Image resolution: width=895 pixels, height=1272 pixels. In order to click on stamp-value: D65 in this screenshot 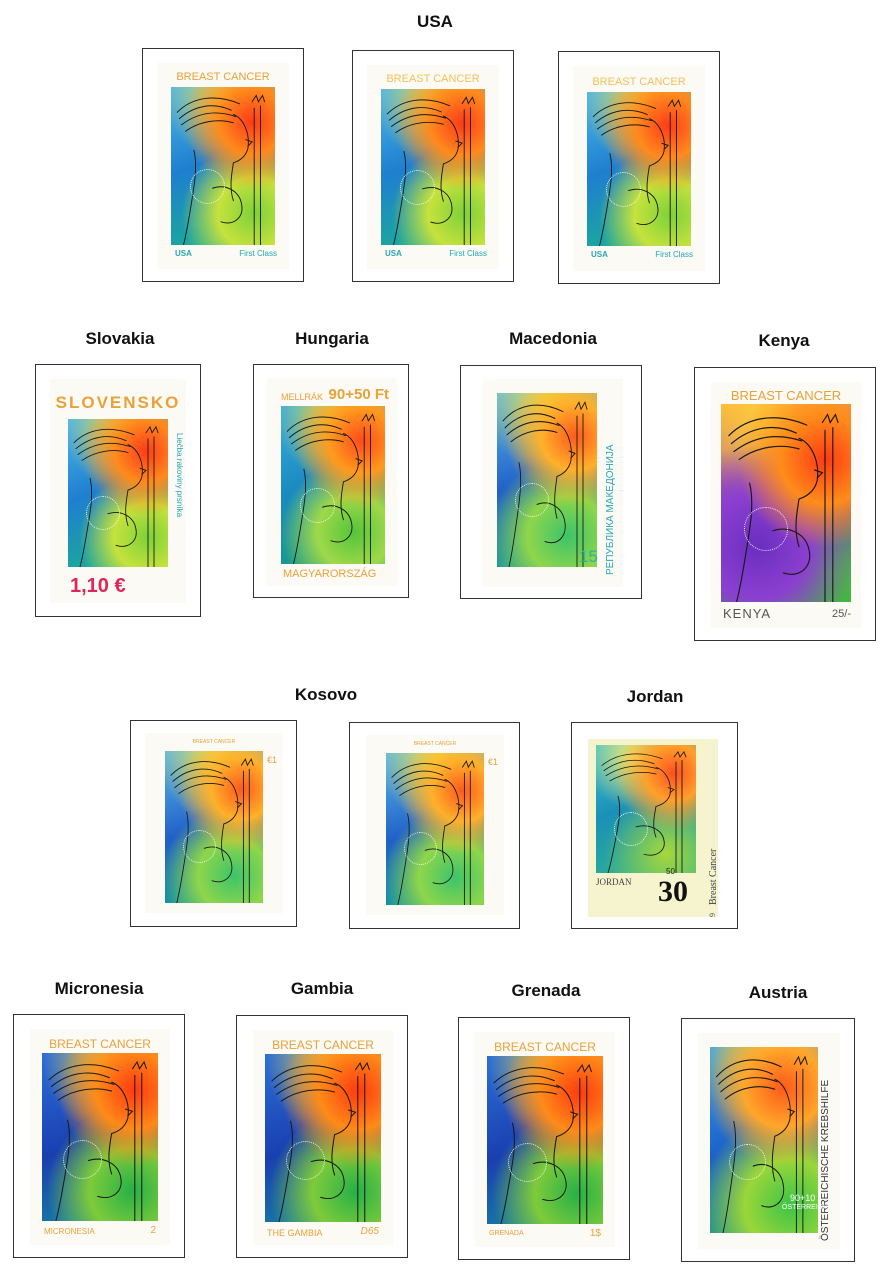, I will do `click(369, 1231)`.